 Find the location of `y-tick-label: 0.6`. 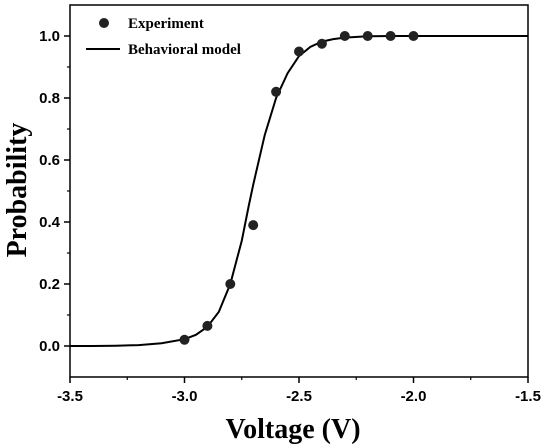

y-tick-label: 0.6 is located at coordinates (49, 160).